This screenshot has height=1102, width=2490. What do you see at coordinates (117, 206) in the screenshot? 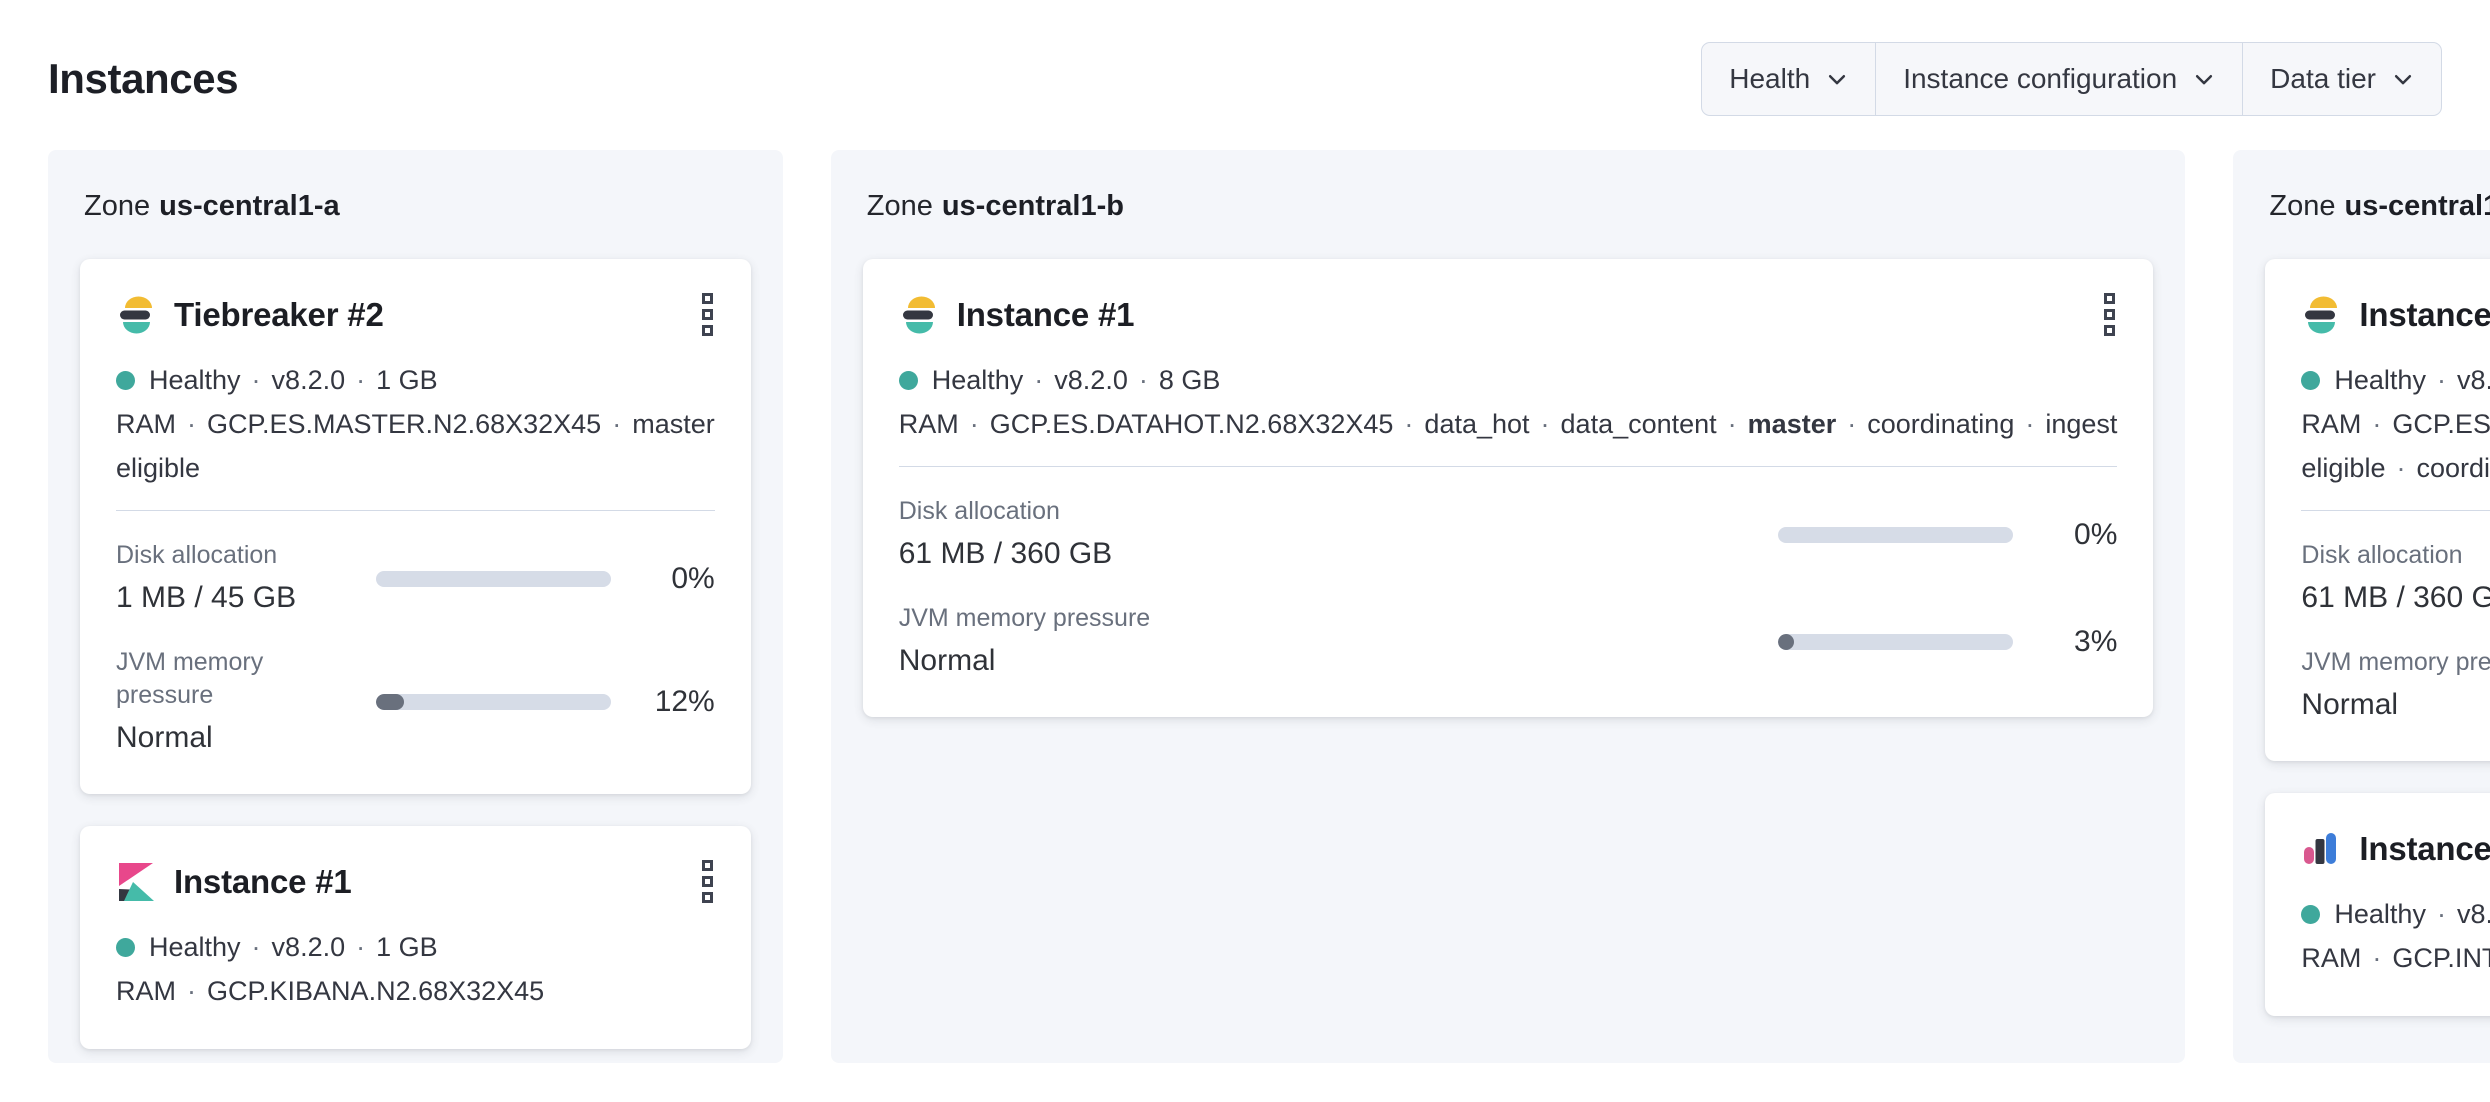
I see `zone-label: Zone` at bounding box center [117, 206].